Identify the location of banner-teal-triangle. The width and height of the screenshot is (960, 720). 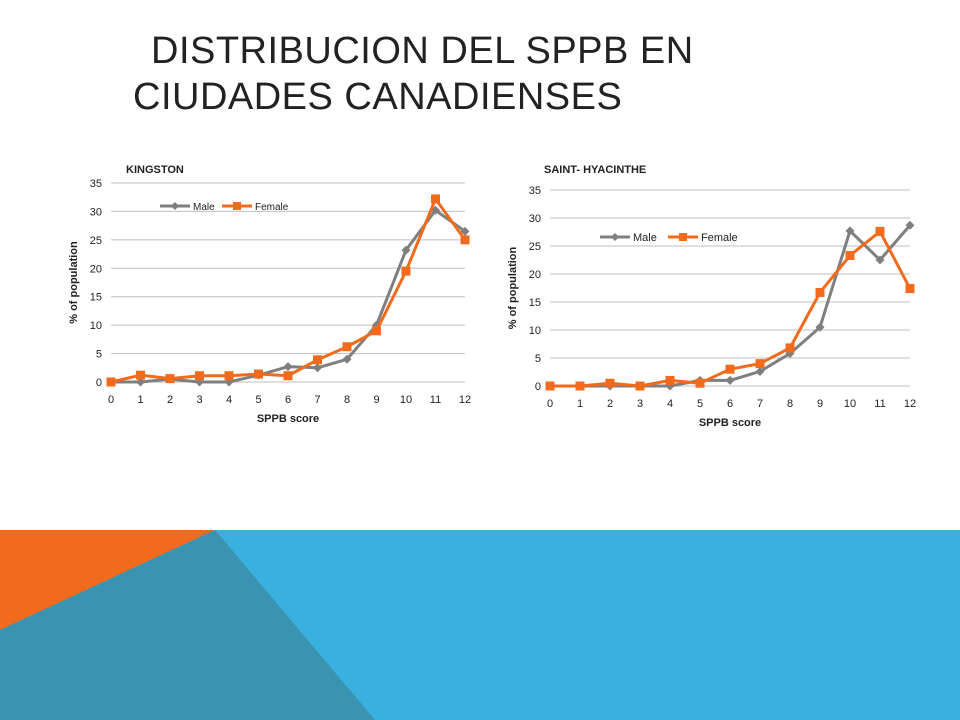
(187, 625).